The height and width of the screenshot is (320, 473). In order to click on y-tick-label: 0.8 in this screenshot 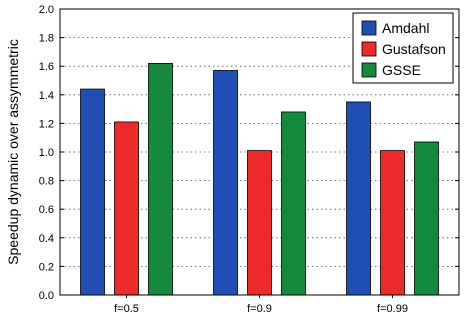, I will do `click(46, 182)`.